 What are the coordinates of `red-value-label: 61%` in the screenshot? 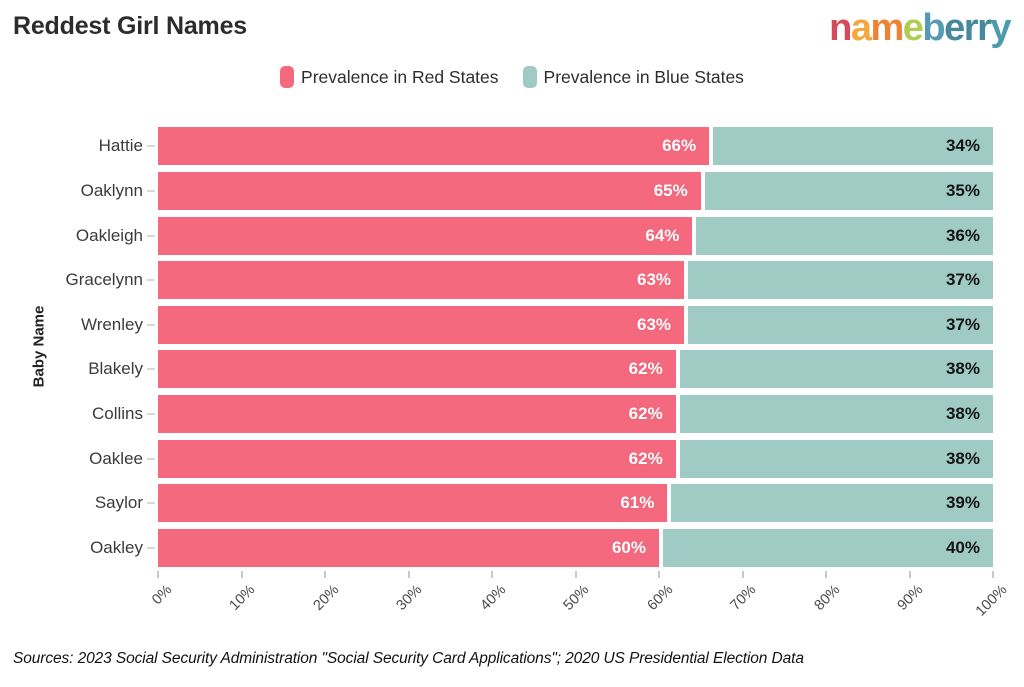 It's located at (637, 503).